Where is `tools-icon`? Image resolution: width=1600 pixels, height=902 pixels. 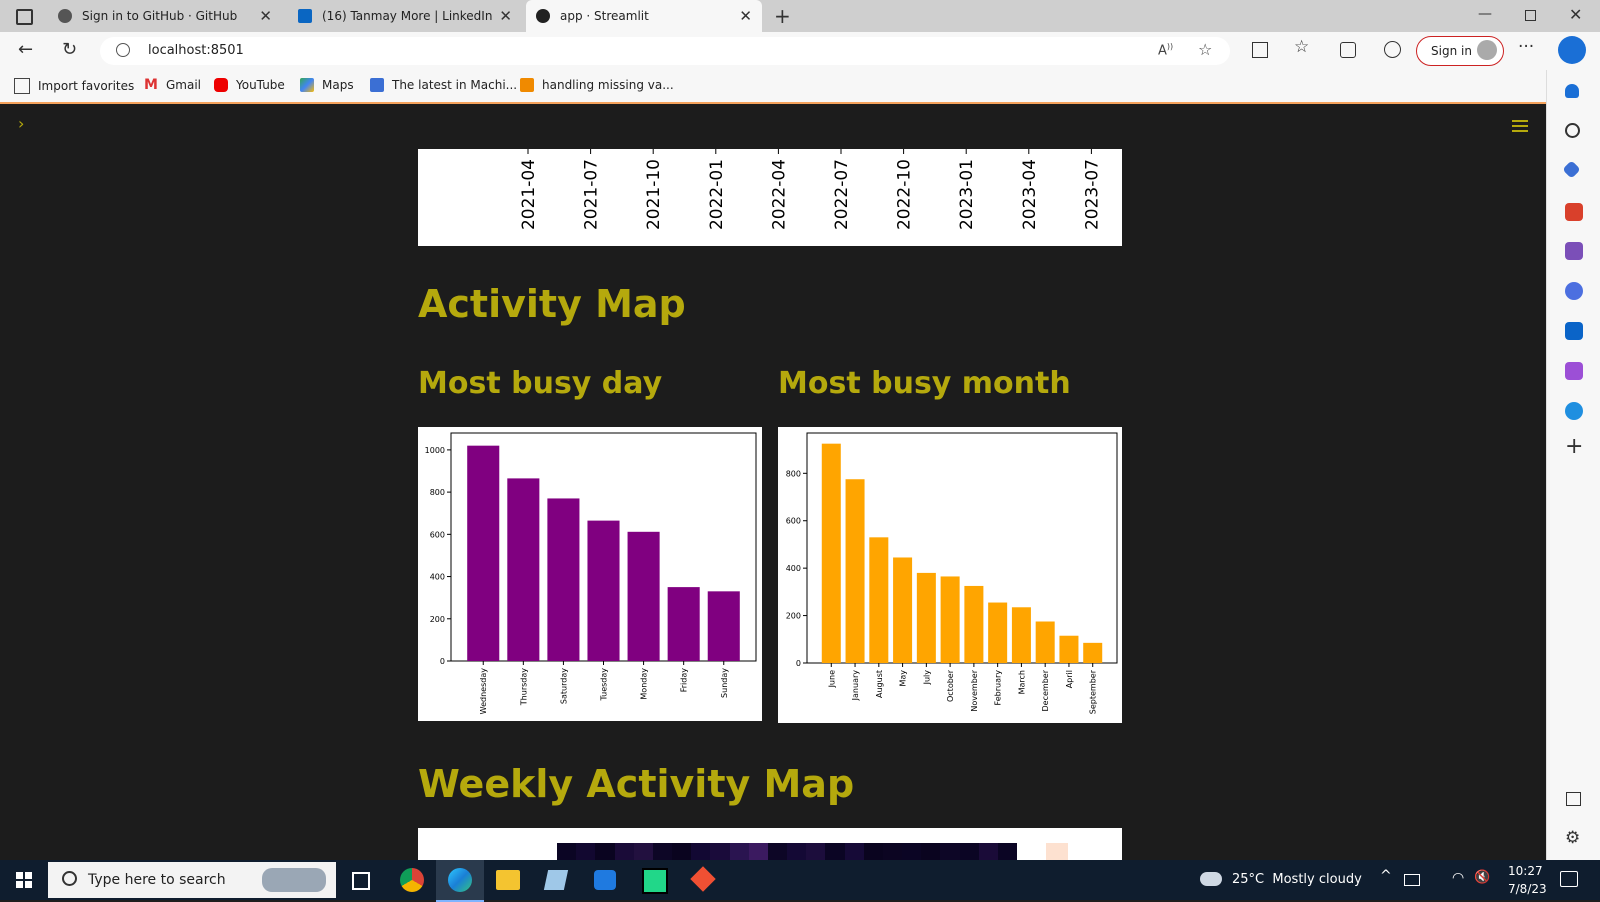
tools-icon is located at coordinates (1574, 212).